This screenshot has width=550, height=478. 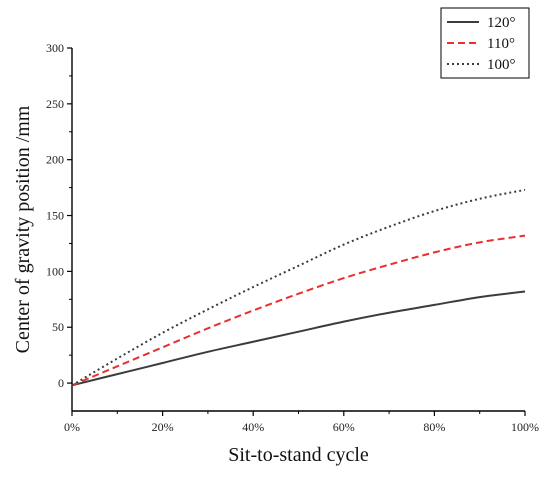 I want to click on legend: 120° 110° 100°, so click(x=485, y=43).